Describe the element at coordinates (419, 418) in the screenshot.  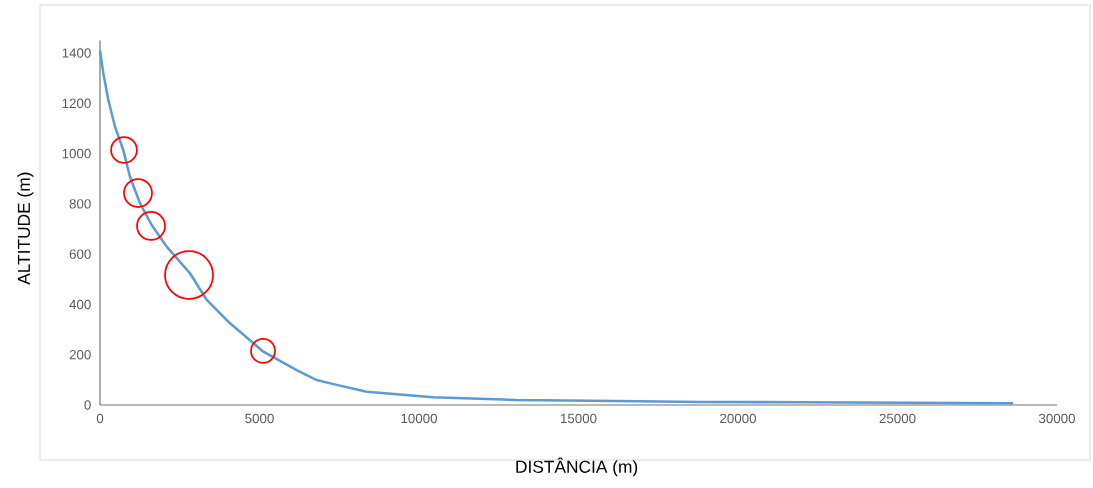
I see `x-tick-label: 10000` at that location.